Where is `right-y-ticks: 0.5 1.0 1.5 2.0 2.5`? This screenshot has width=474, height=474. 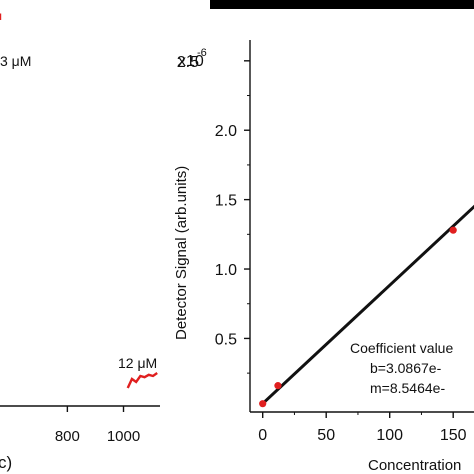
right-y-ticks: 0.5 1.0 1.5 2.0 2.5 is located at coordinates (213, 214).